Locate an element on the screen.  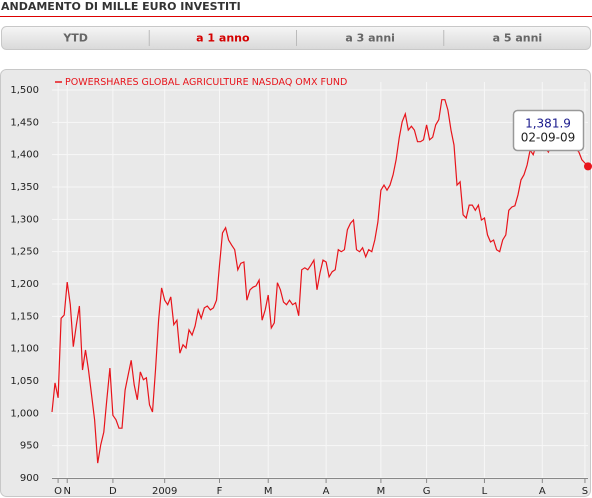
x-tick-label: F is located at coordinates (220, 491).